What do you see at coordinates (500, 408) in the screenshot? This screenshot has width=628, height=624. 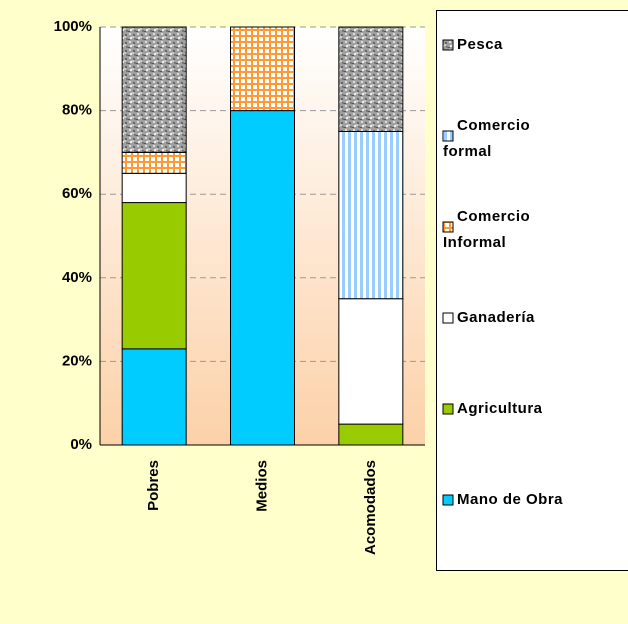 I see `legend-label: Agricultura` at bounding box center [500, 408].